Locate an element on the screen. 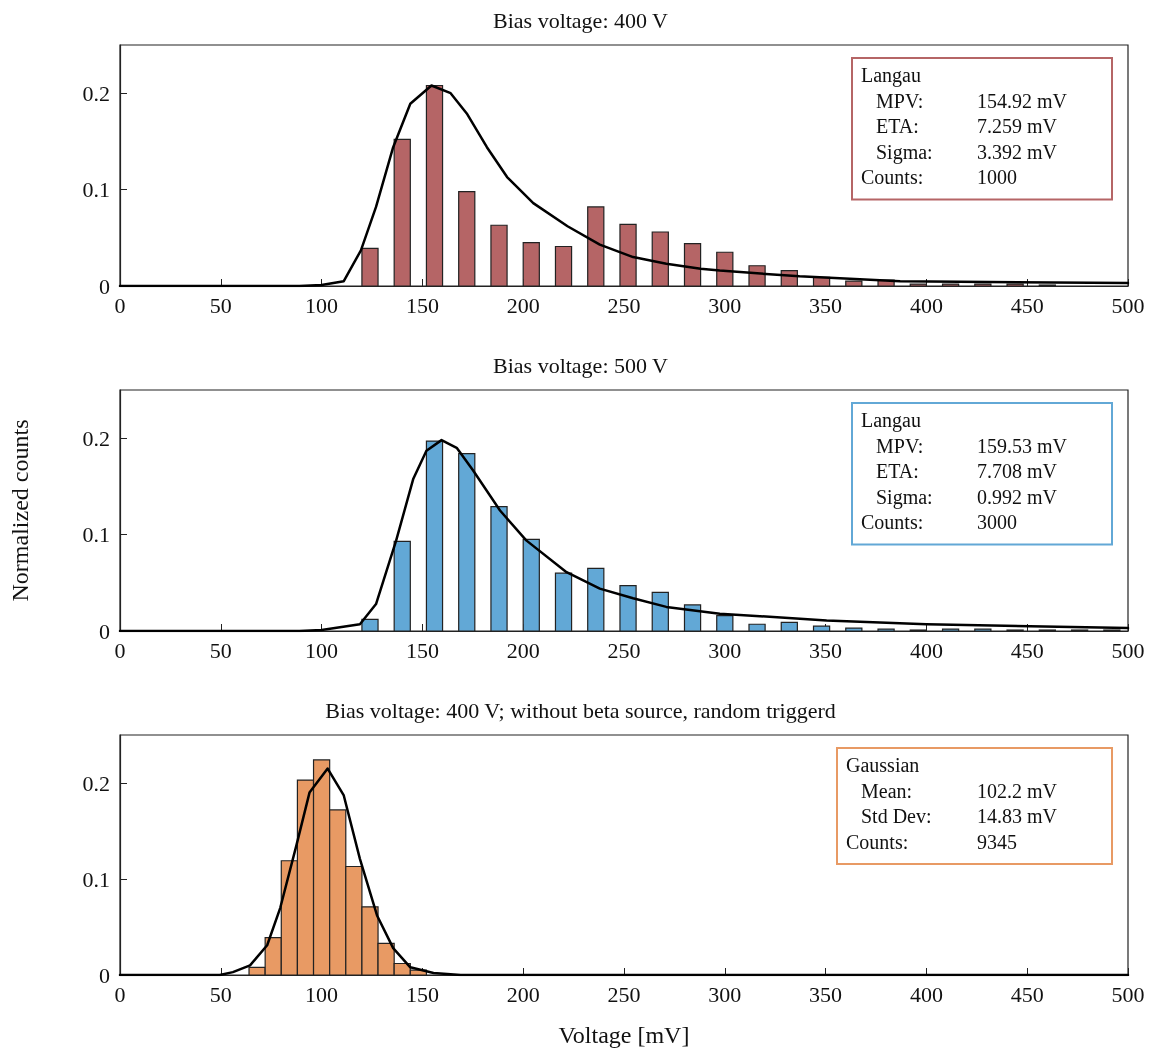 Image resolution: width=1161 pixels, height=1059 pixels. y-axis-title: Normalized counts is located at coordinates (20, 510).